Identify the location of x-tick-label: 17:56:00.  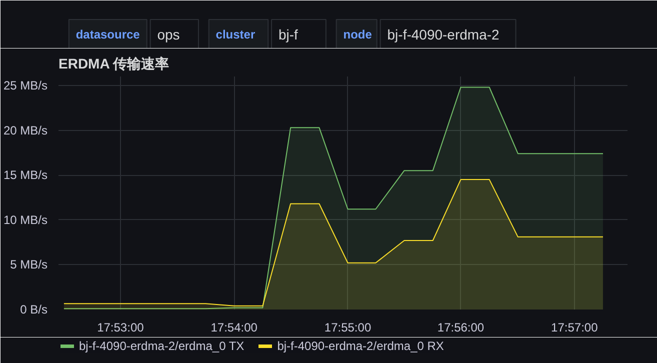
(460, 327).